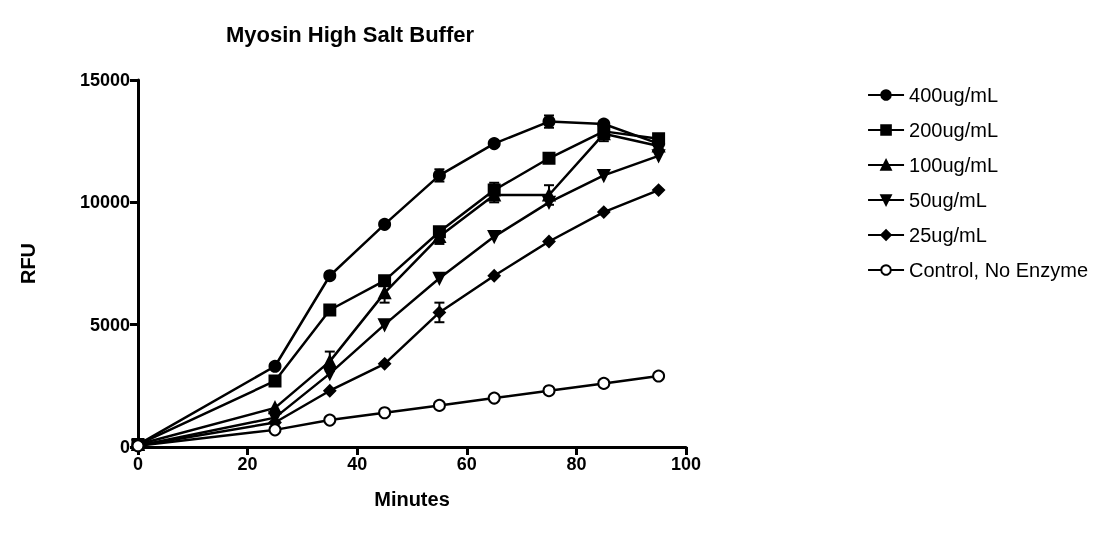 This screenshot has width=1103, height=535. Describe the element at coordinates (350, 34) in the screenshot. I see `chart-title: Myosin High Salt Buffer` at that location.